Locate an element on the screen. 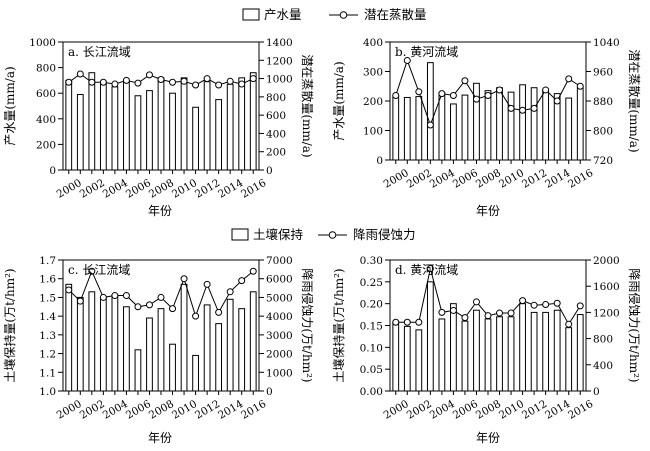 The height and width of the screenshot is (451, 650). ytick-label-a-0: 0 is located at coordinates (52, 171).